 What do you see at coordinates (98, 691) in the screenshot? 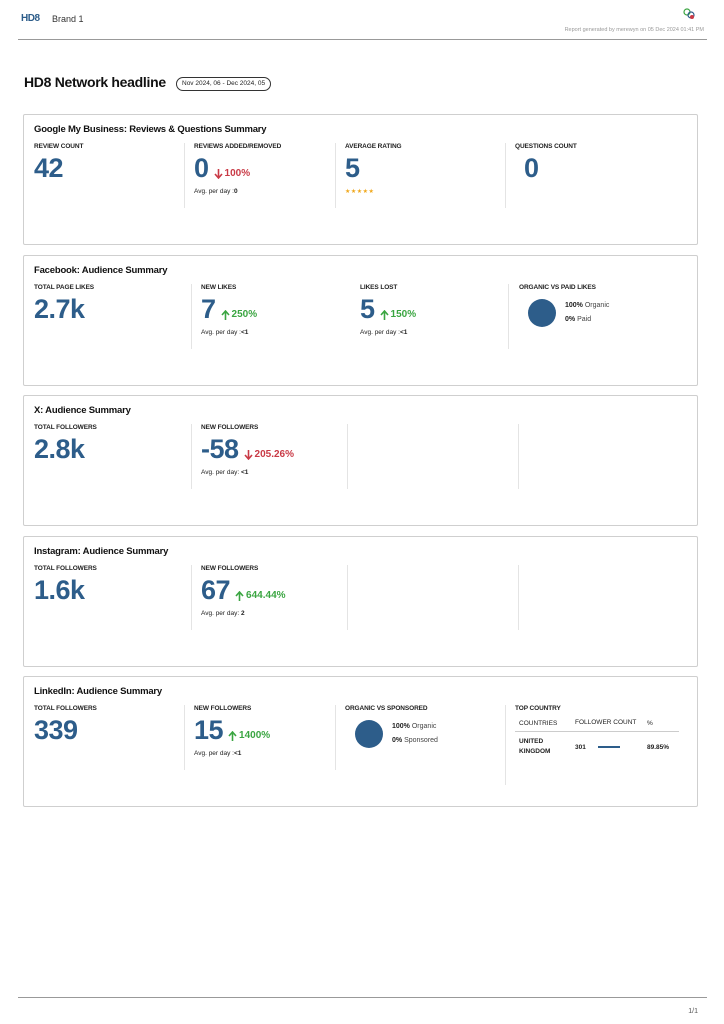
I see `card-title: LinkedIn: Audience Summary` at bounding box center [98, 691].